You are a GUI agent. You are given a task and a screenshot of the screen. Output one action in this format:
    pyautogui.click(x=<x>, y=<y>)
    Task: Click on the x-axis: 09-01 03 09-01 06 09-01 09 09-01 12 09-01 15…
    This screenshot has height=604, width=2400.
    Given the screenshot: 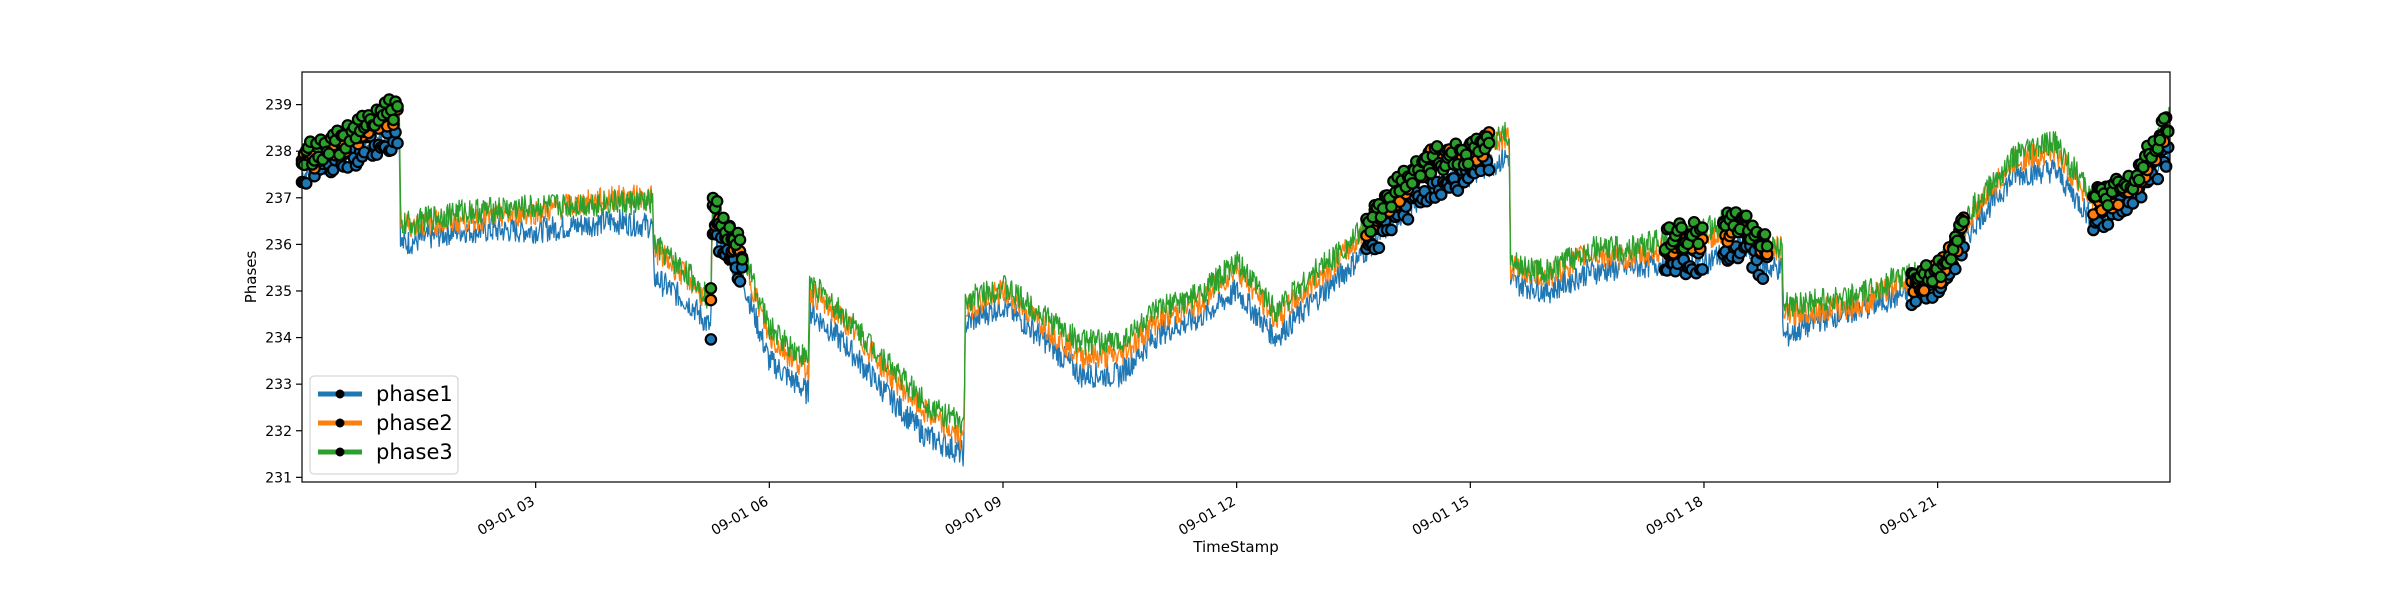 What is the action you would take?
    pyautogui.click(x=1207, y=510)
    